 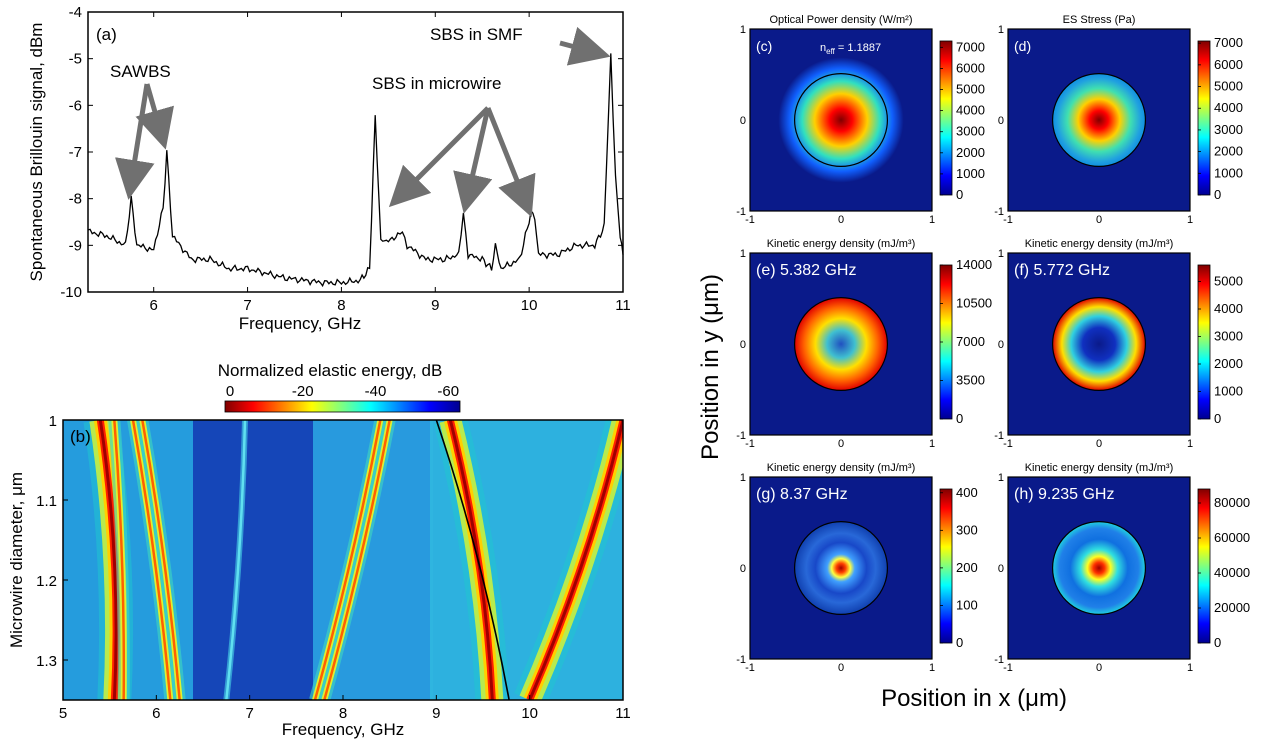 I want to click on colorbar-tick-label: 20000, so click(x=1232, y=607).